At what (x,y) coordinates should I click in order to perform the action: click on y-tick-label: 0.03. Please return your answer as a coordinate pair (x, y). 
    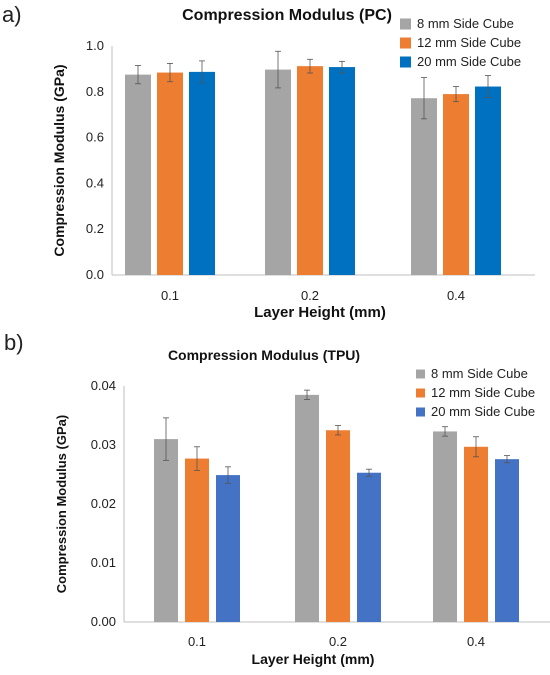
    Looking at the image, I should click on (103, 444).